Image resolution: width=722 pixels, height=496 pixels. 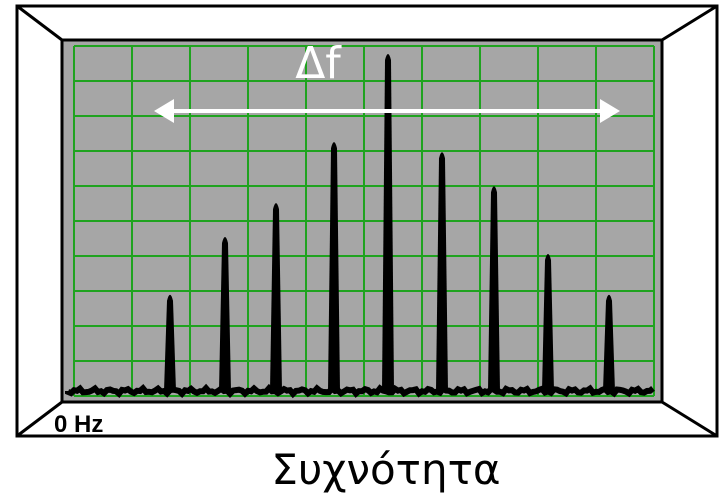 I want to click on delta-f-label: Δf, so click(x=318, y=63).